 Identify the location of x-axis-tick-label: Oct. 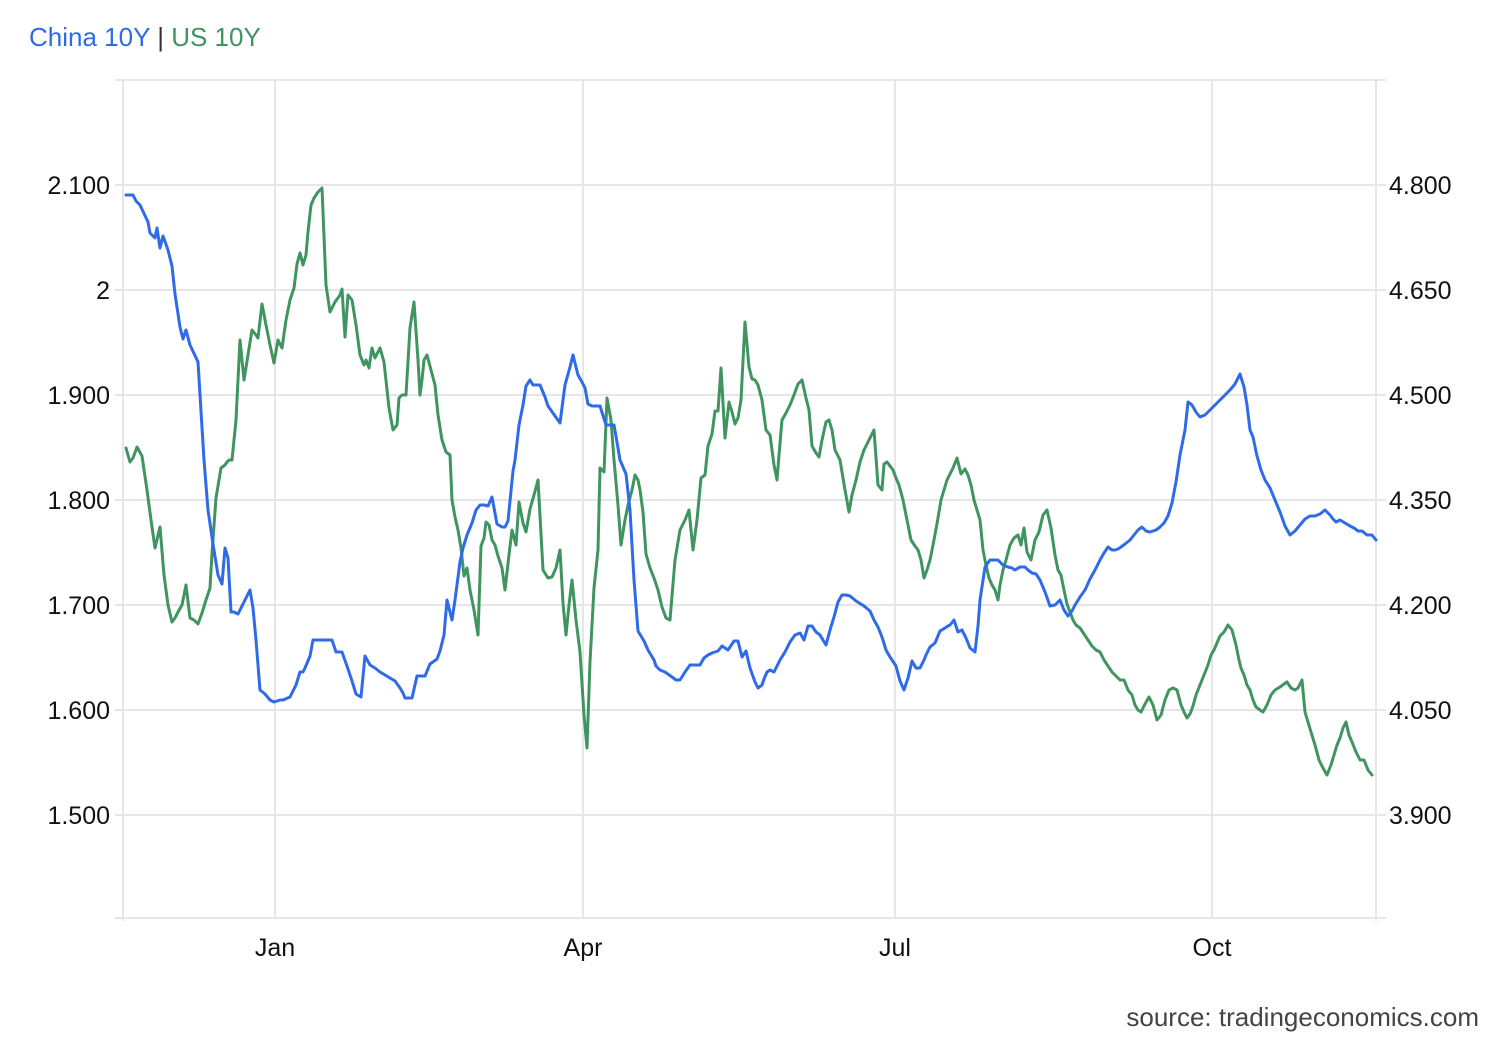
(1212, 948).